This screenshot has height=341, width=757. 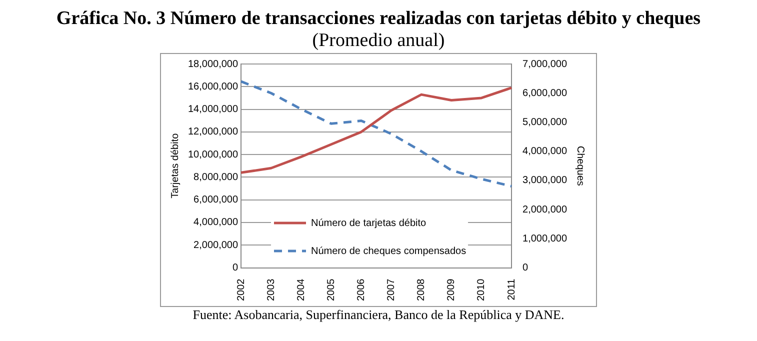 What do you see at coordinates (545, 122) in the screenshot?
I see `y2-tick-label: 5,000,000` at bounding box center [545, 122].